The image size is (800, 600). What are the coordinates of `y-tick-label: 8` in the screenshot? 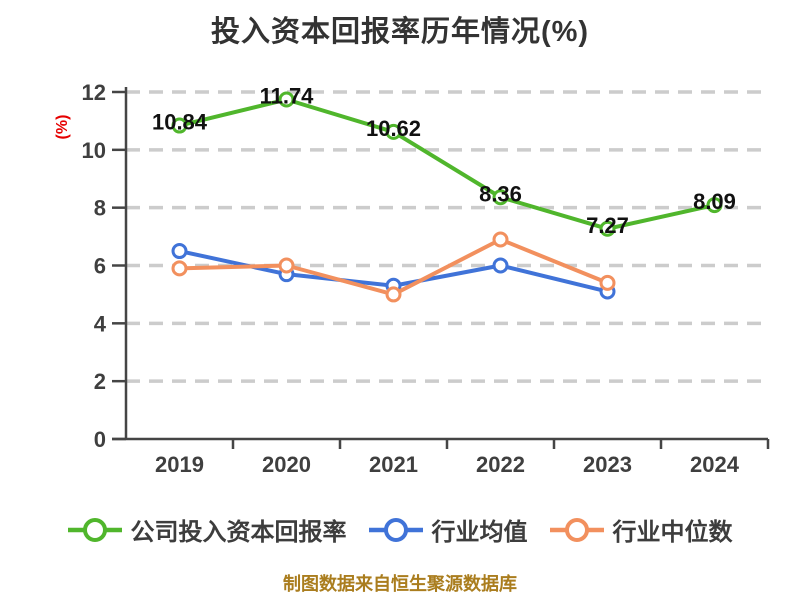 It's located at (100, 208).